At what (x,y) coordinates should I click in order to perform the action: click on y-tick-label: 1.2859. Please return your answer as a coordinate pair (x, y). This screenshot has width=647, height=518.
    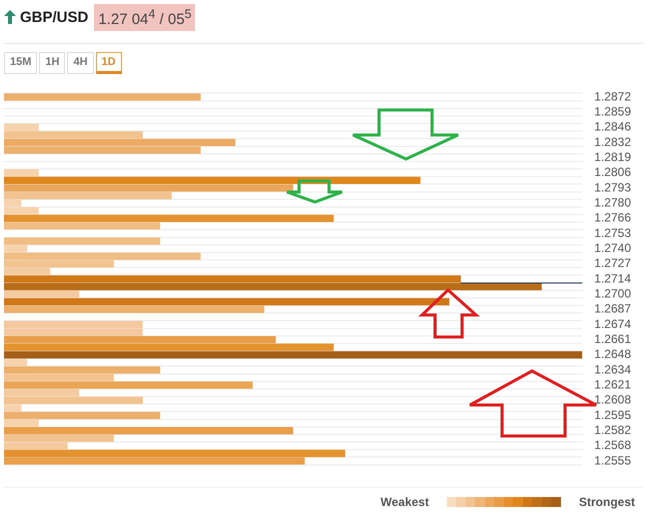
    Looking at the image, I should click on (613, 111).